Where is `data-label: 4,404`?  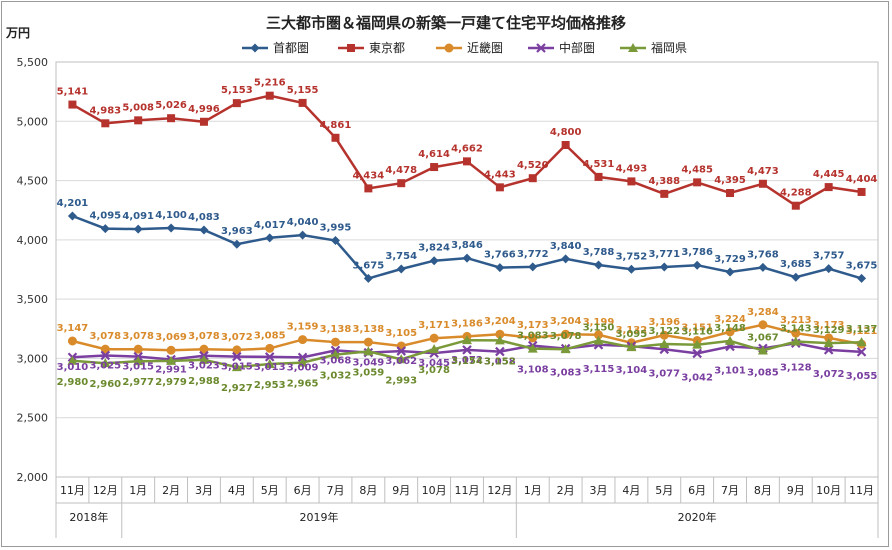
data-label: 4,404 is located at coordinates (862, 179).